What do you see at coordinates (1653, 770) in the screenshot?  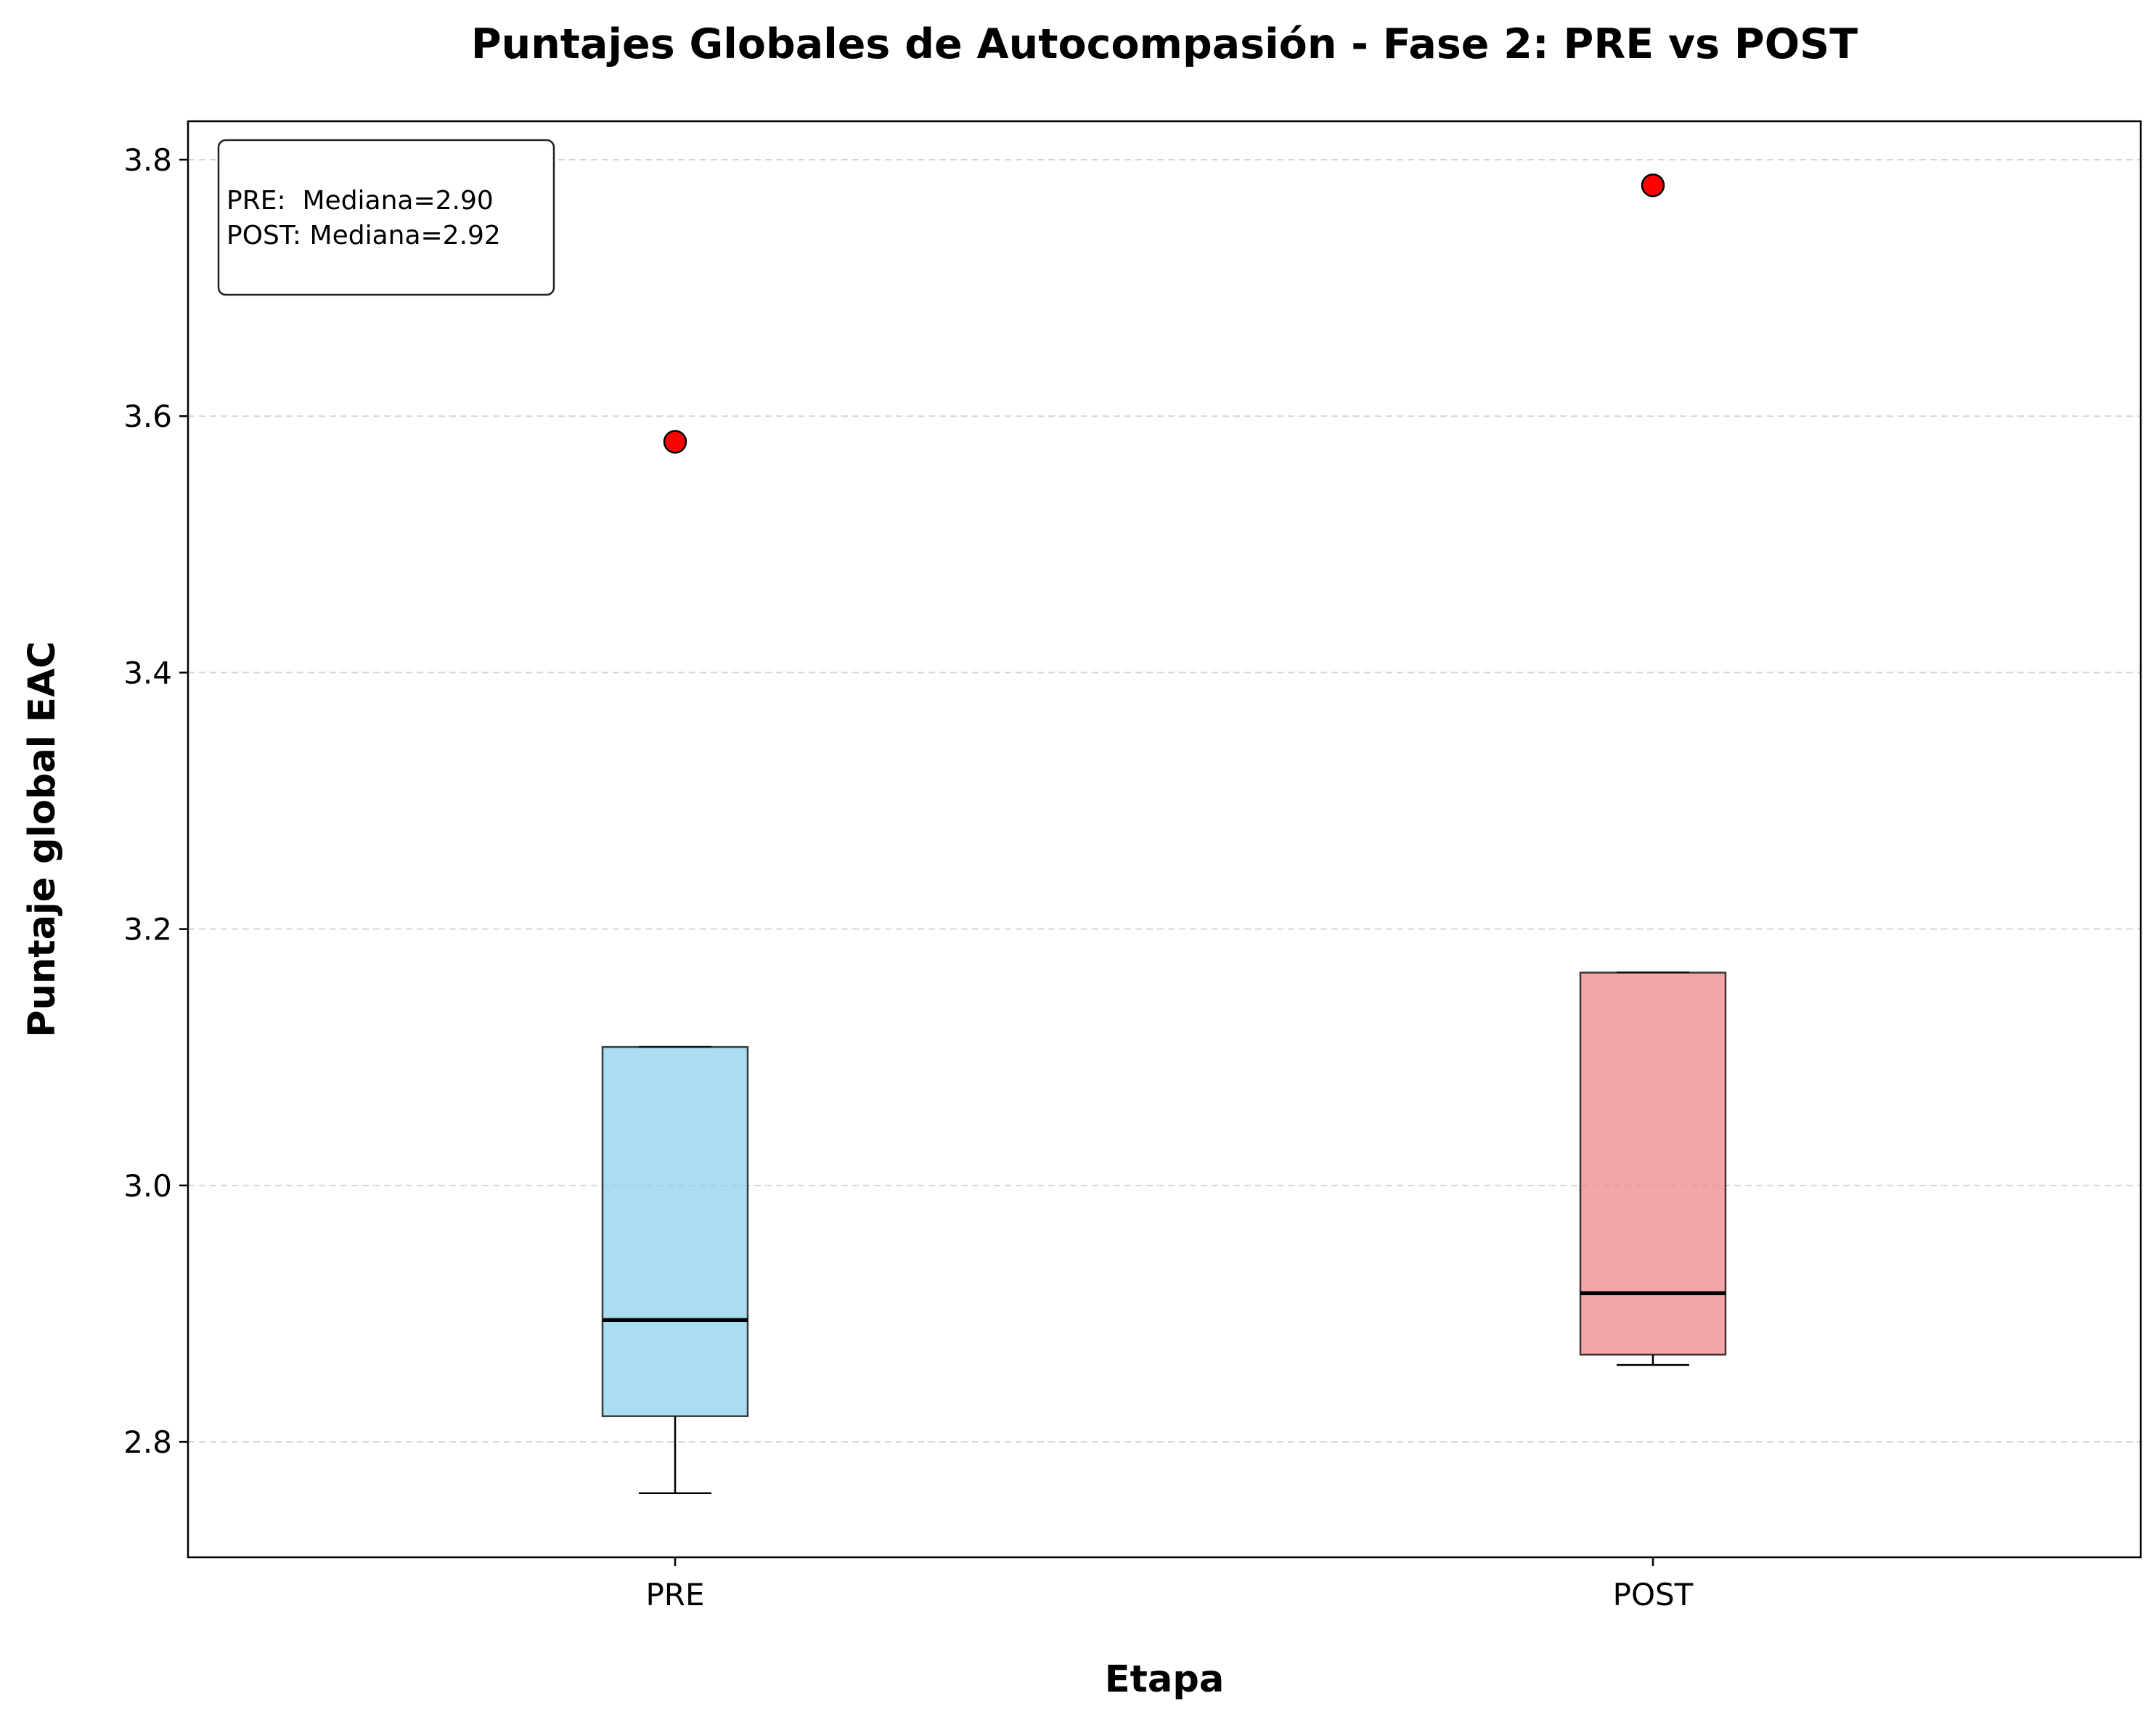 I see `box-post` at bounding box center [1653, 770].